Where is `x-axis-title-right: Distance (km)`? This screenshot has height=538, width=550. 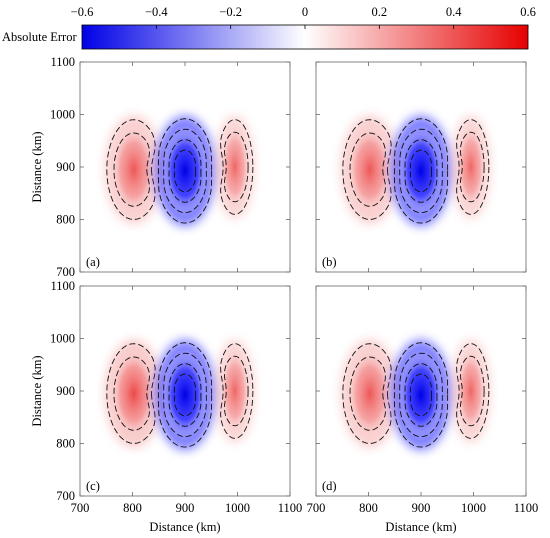
x-axis-title-right: Distance (km) is located at coordinates (420, 527).